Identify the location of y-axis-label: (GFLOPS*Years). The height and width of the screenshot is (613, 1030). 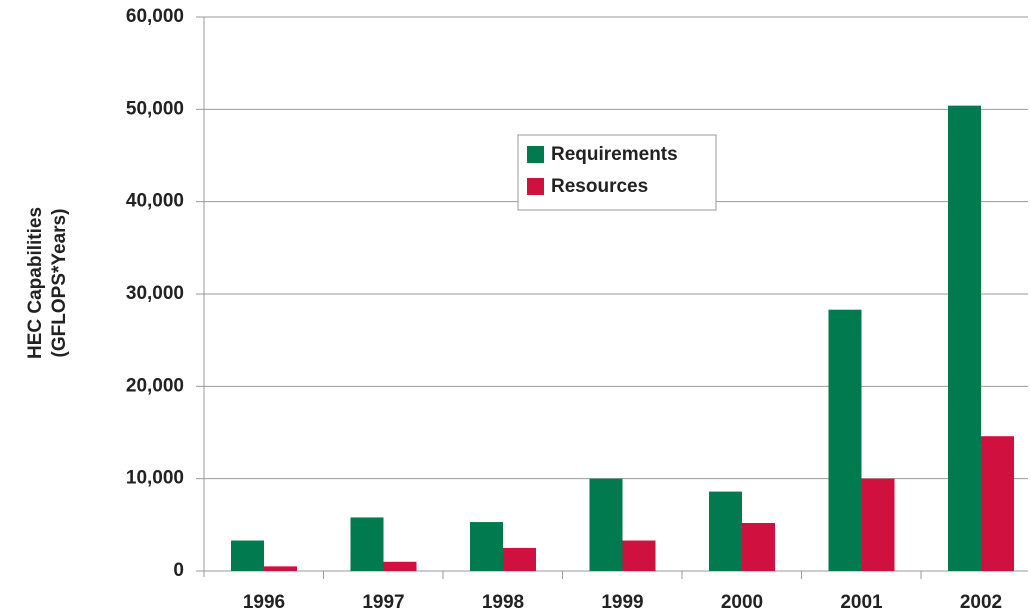
(59, 283).